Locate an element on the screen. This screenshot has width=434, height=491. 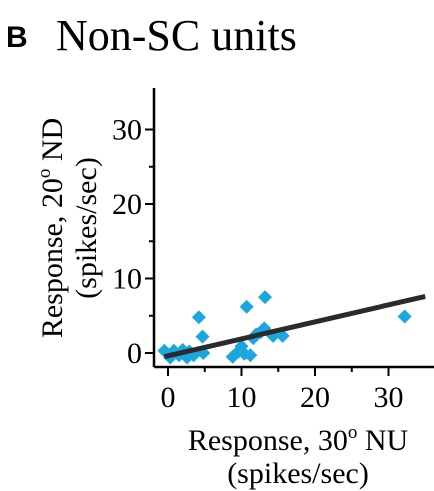
y-tick-label: 30 is located at coordinates (127, 130).